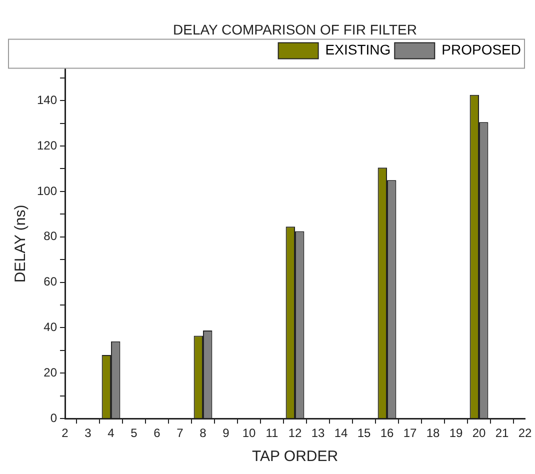 This screenshot has width=535, height=474. I want to click on x-tick-label: 2, so click(65, 433).